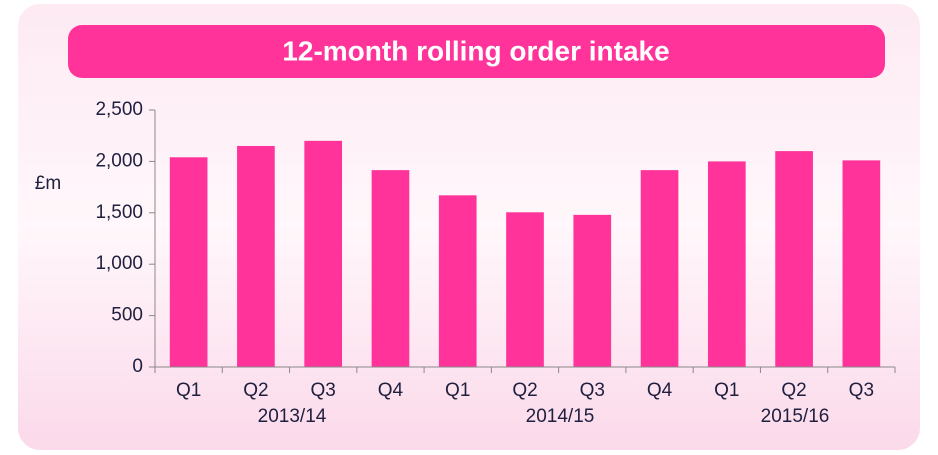 The height and width of the screenshot is (455, 938). Describe the element at coordinates (119, 160) in the screenshot. I see `y-tick-label: 2,000` at that location.